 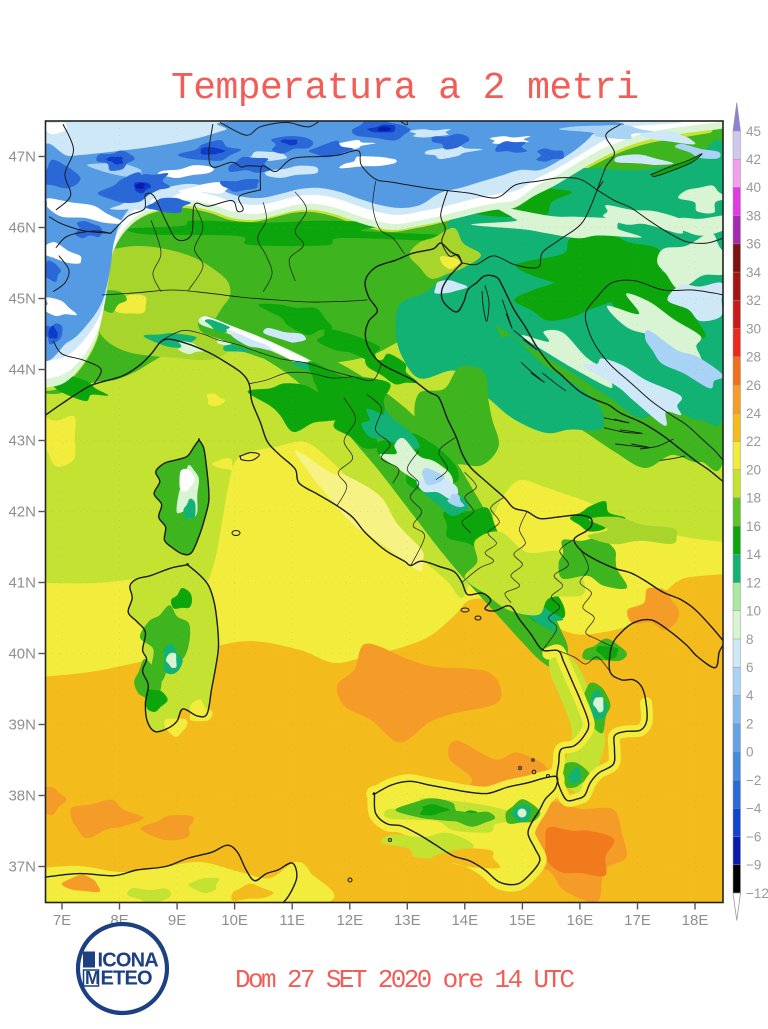 What do you see at coordinates (753, 187) in the screenshot?
I see `svg-text: 40` at bounding box center [753, 187].